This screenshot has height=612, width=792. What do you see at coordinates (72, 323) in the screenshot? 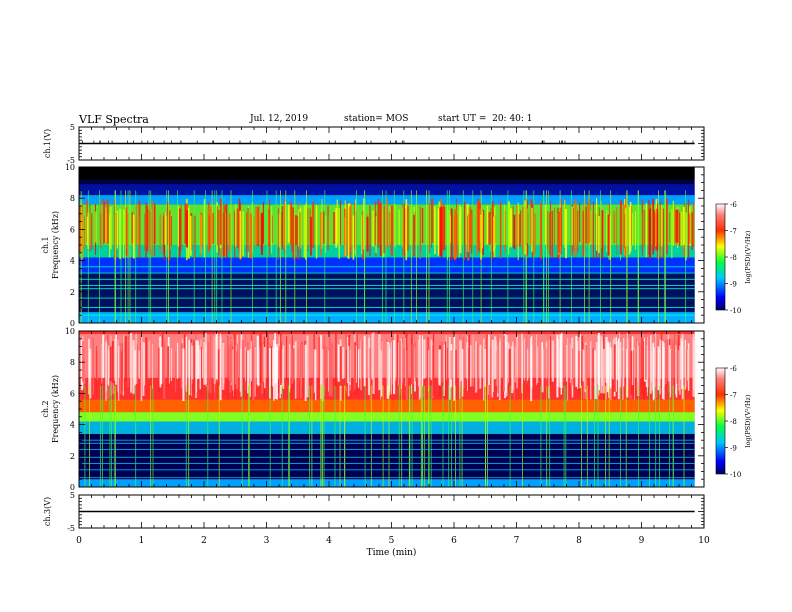
I see `ch1-spectrogram-ytick-label: 0` at bounding box center [72, 323].